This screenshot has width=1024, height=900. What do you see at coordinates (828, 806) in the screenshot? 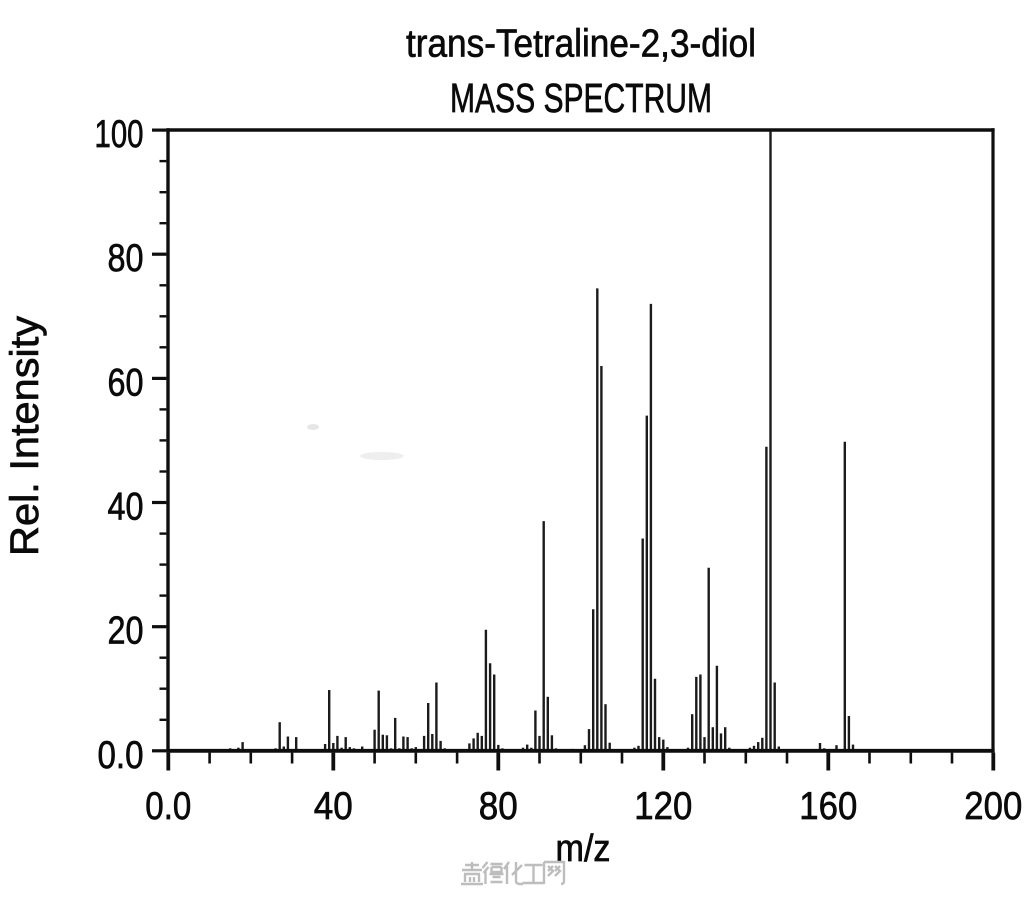
I see `svg-text: 160` at bounding box center [828, 806].